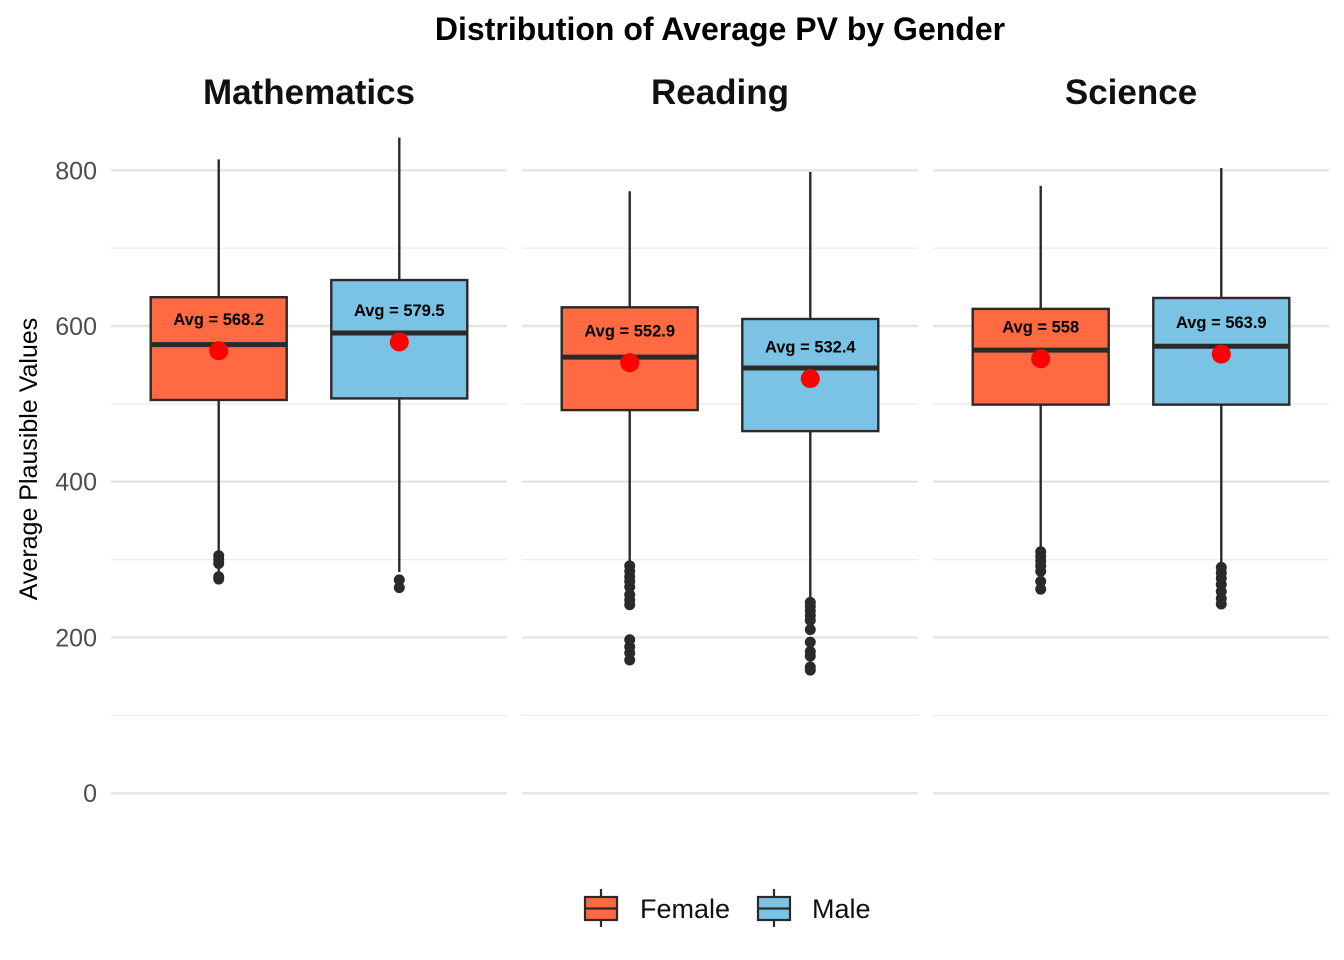 Image resolution: width=1344 pixels, height=960 pixels. What do you see at coordinates (76, 638) in the screenshot?
I see `y-tick-label: 200` at bounding box center [76, 638].